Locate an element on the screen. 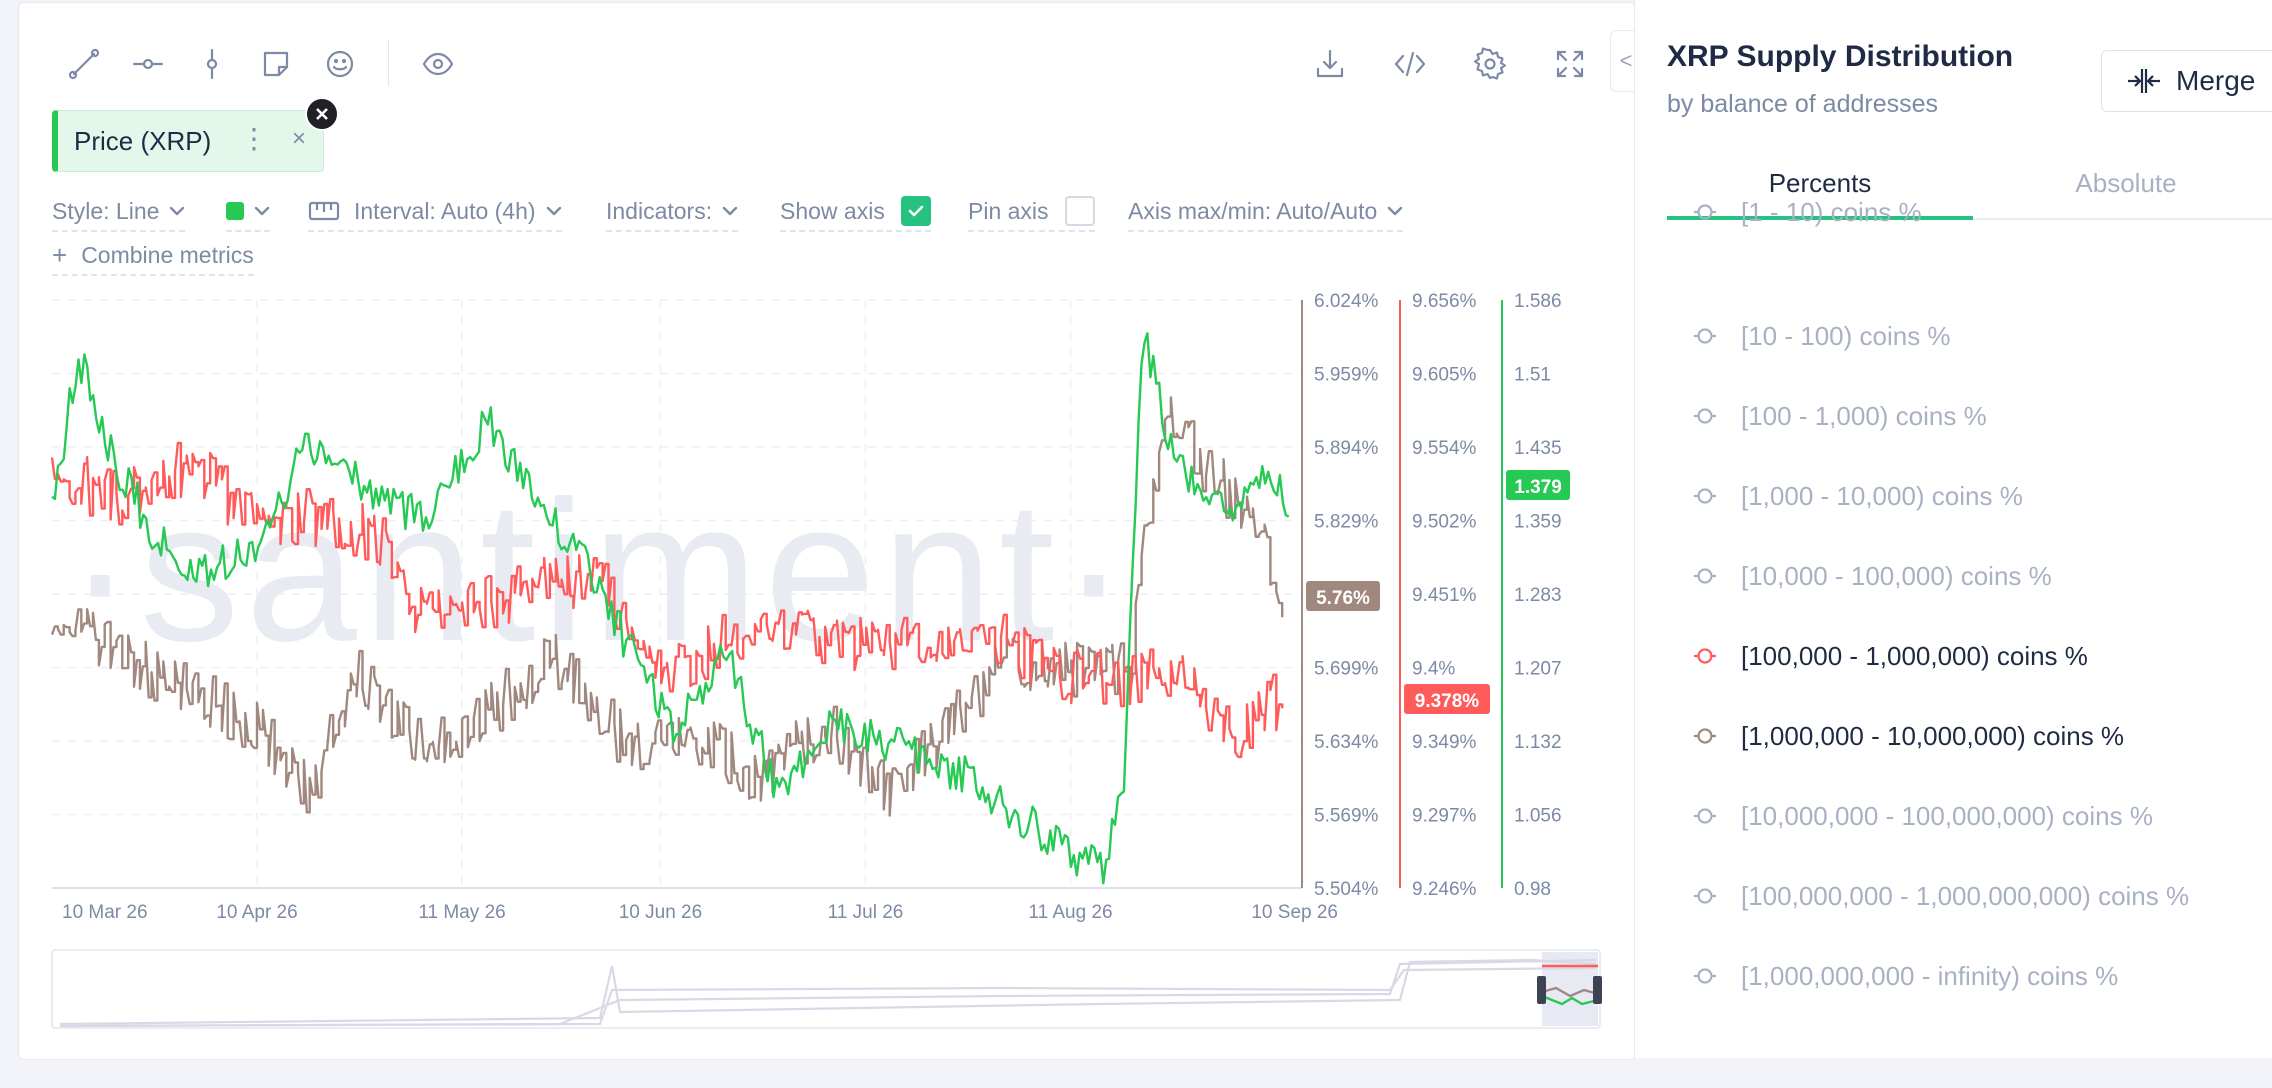 Image resolution: width=2272 pixels, height=1088 pixels. metric-item: [1,000 - 10,000) coins % is located at coordinates (1858, 496).